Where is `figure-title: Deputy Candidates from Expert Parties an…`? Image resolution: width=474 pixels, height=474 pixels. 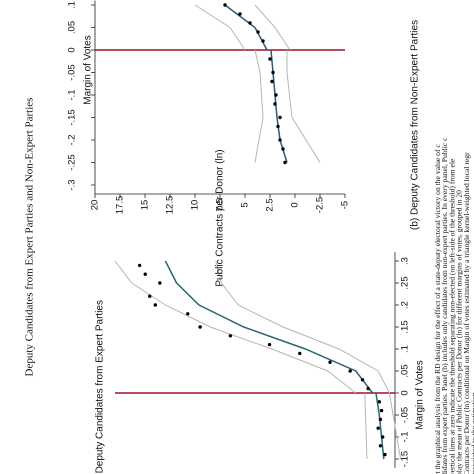 figure-title: Deputy Candidates from Expert Parties an… is located at coordinates (30, 237).